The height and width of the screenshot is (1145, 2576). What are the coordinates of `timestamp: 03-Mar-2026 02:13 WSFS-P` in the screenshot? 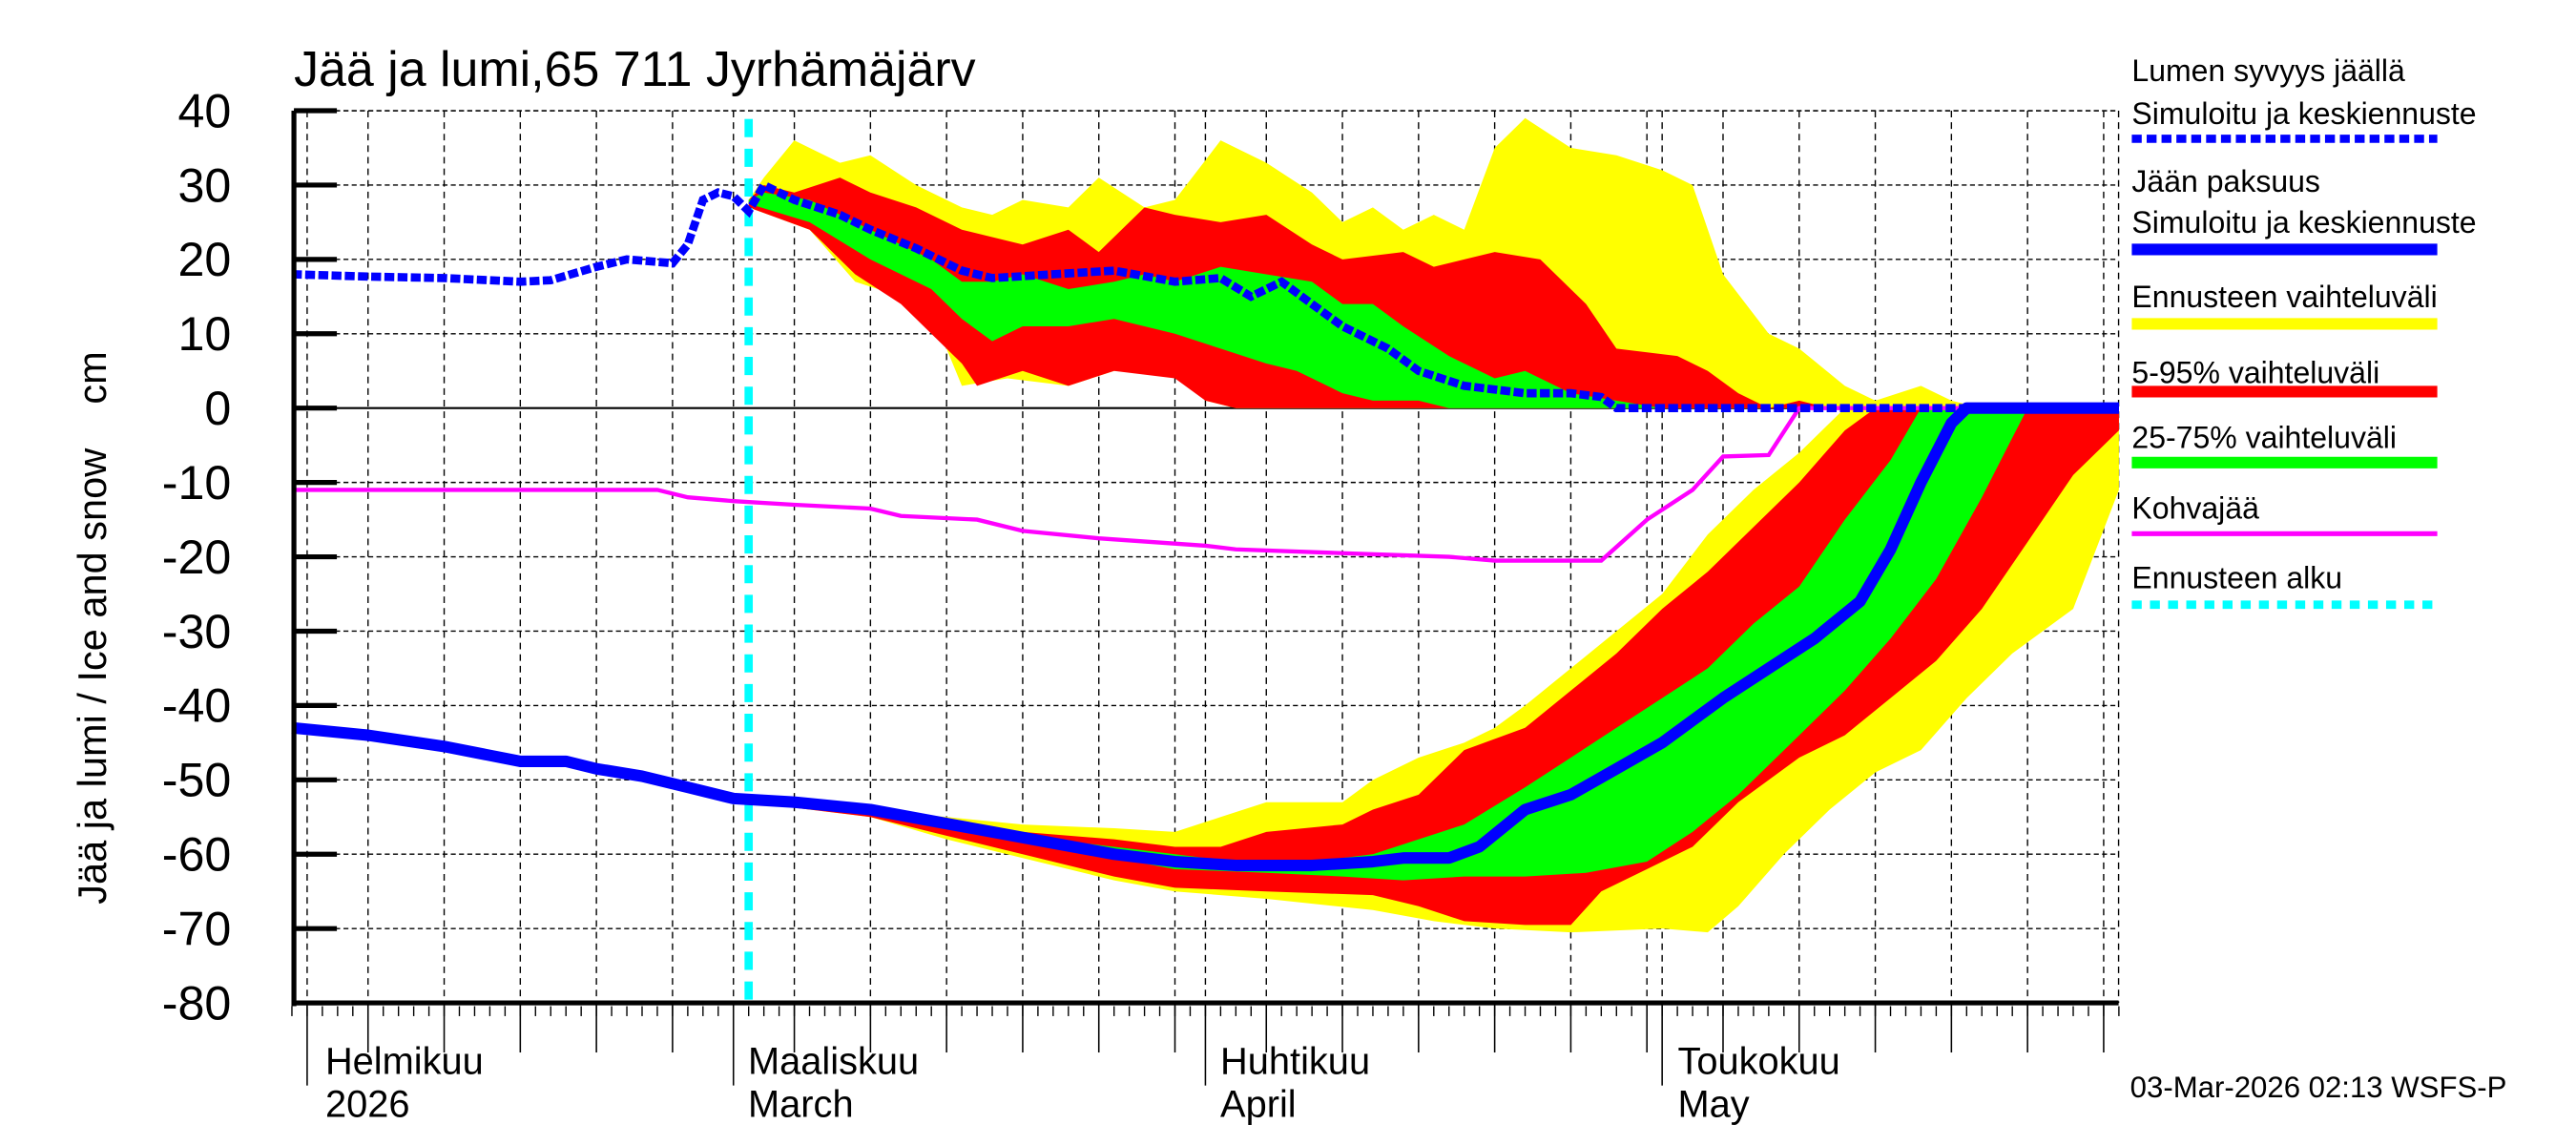 It's located at (2318, 1087).